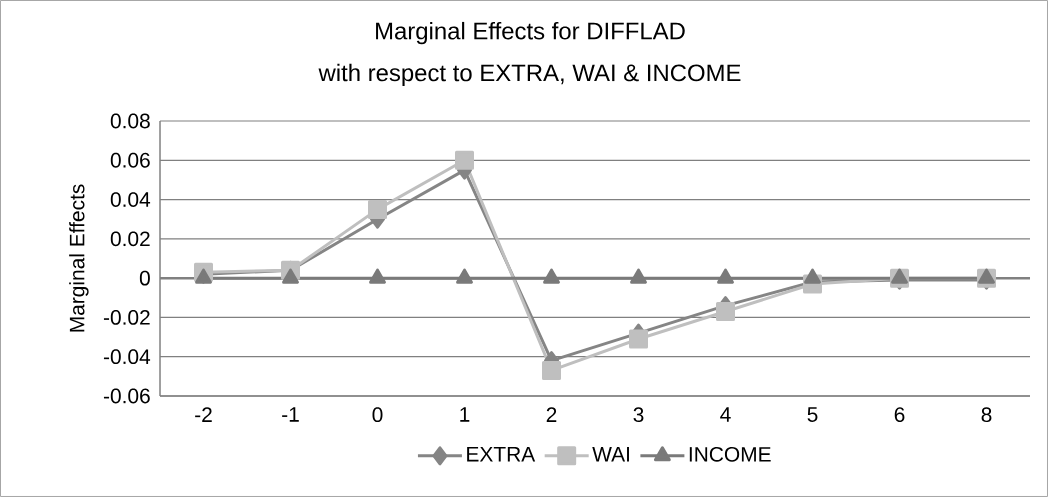 The height and width of the screenshot is (497, 1048). What do you see at coordinates (144, 278) in the screenshot?
I see `y-tick-label: 0` at bounding box center [144, 278].